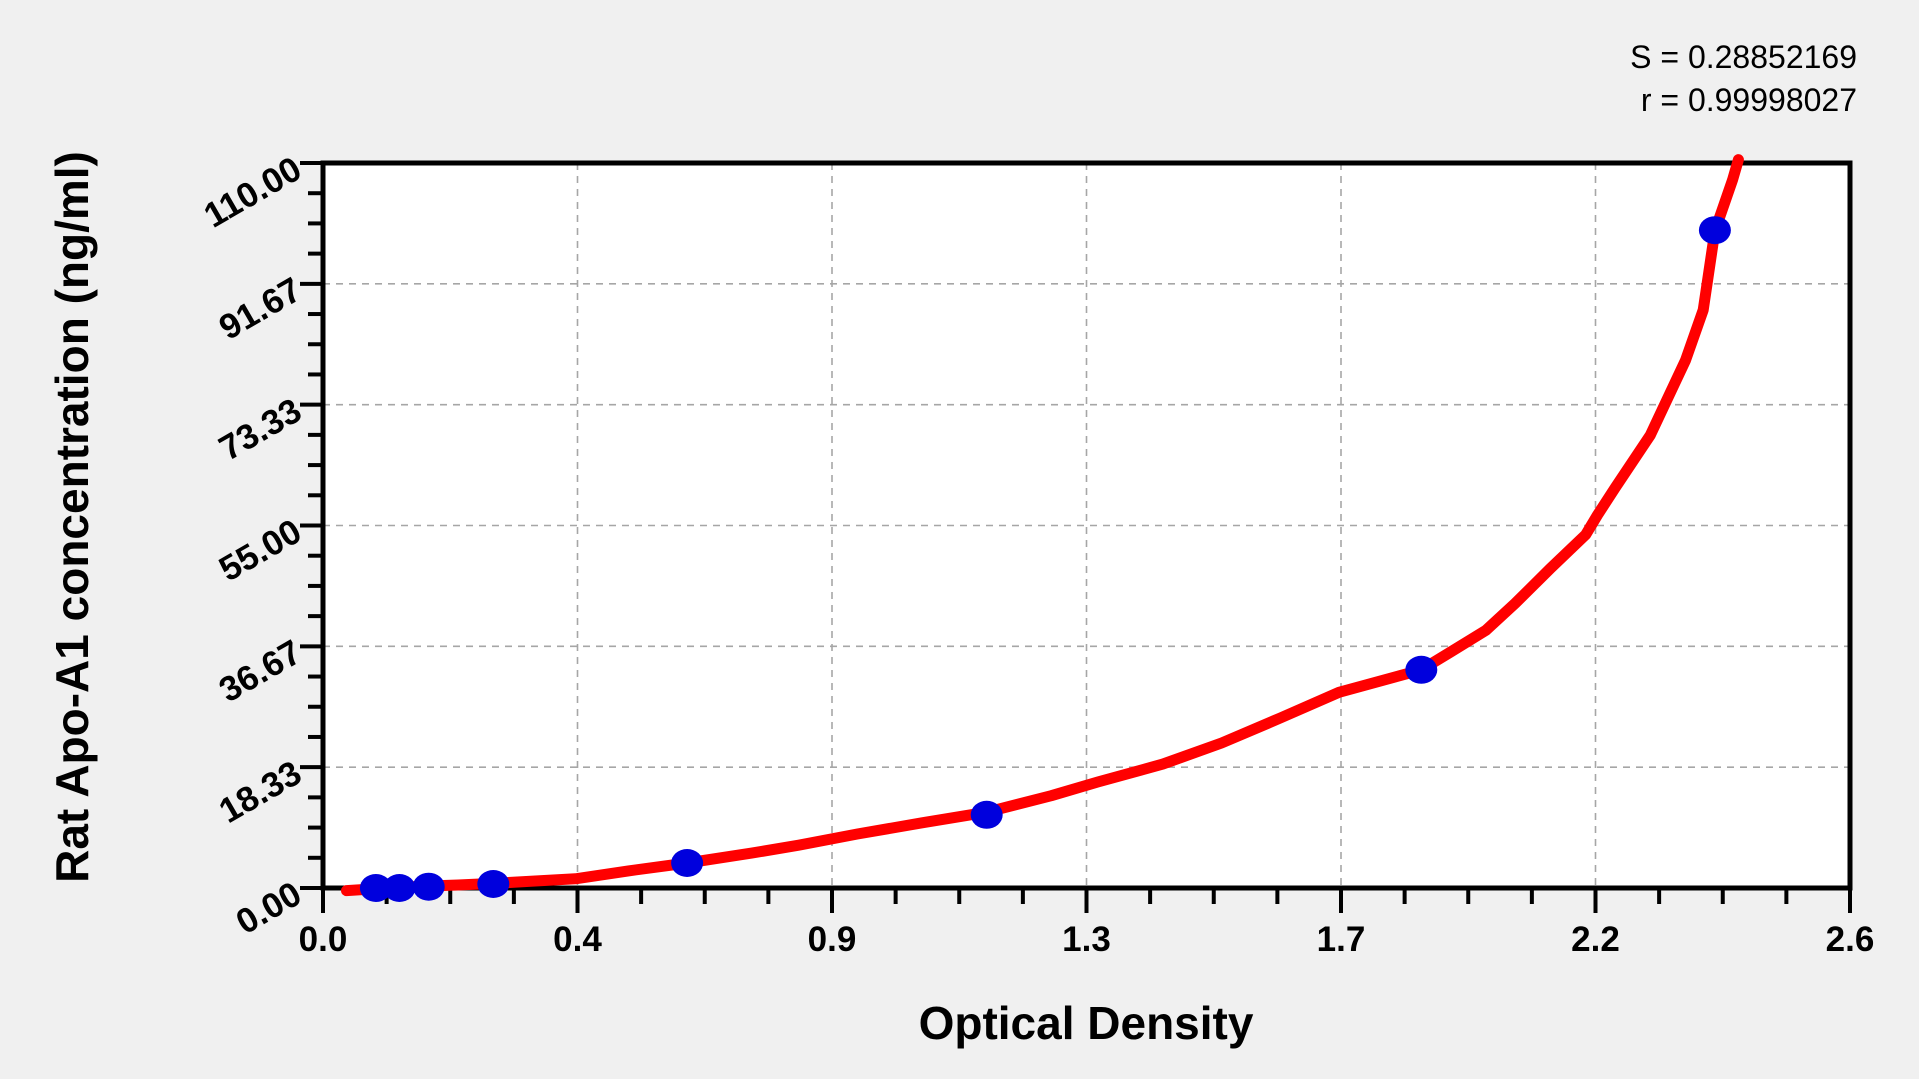  What do you see at coordinates (260, 309) in the screenshot?
I see `y-tick-label: 91.67` at bounding box center [260, 309].